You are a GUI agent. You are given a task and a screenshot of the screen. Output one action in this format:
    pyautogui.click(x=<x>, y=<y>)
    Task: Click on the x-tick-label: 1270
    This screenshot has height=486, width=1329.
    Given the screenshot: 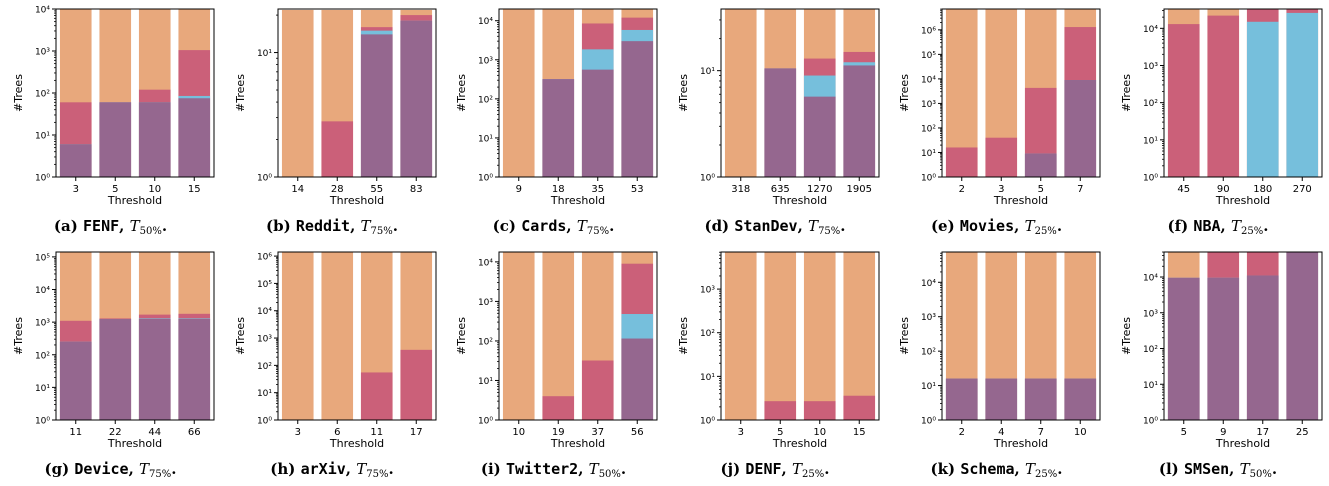 What is the action you would take?
    pyautogui.click(x=819, y=189)
    